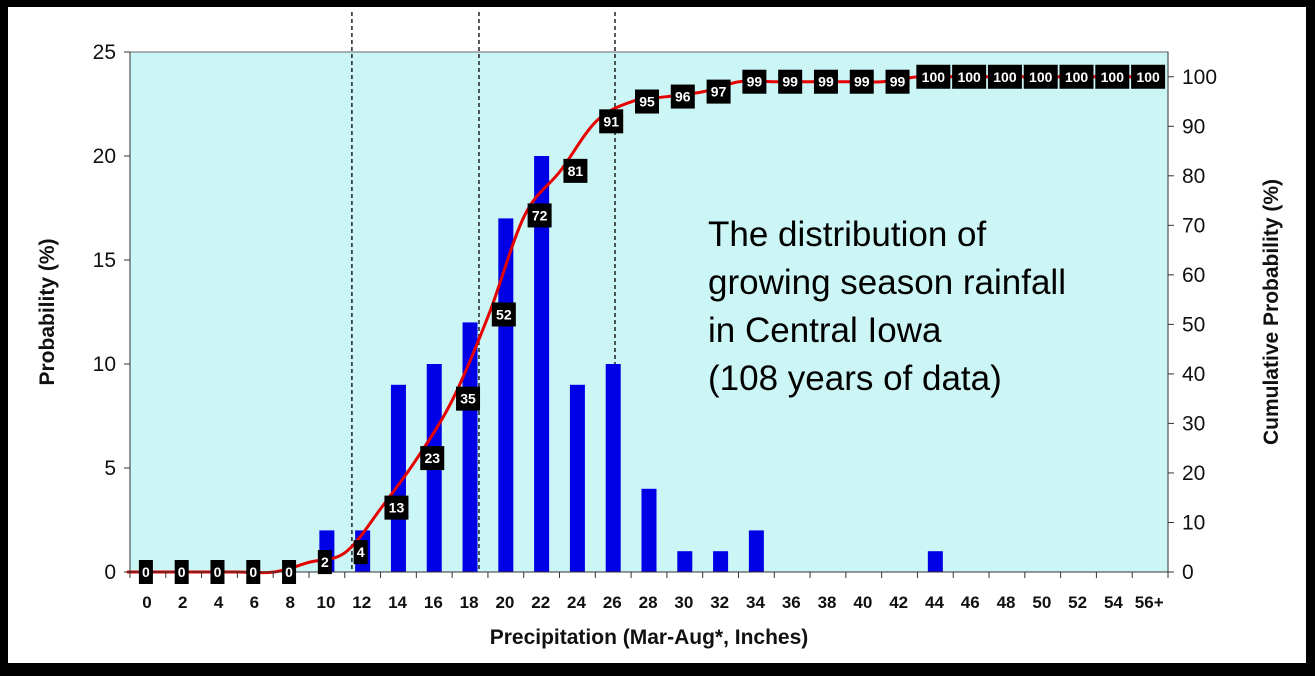 This screenshot has width=1315, height=676. Describe the element at coordinates (146, 602) in the screenshot. I see `x-tick-label-0: 0` at that location.